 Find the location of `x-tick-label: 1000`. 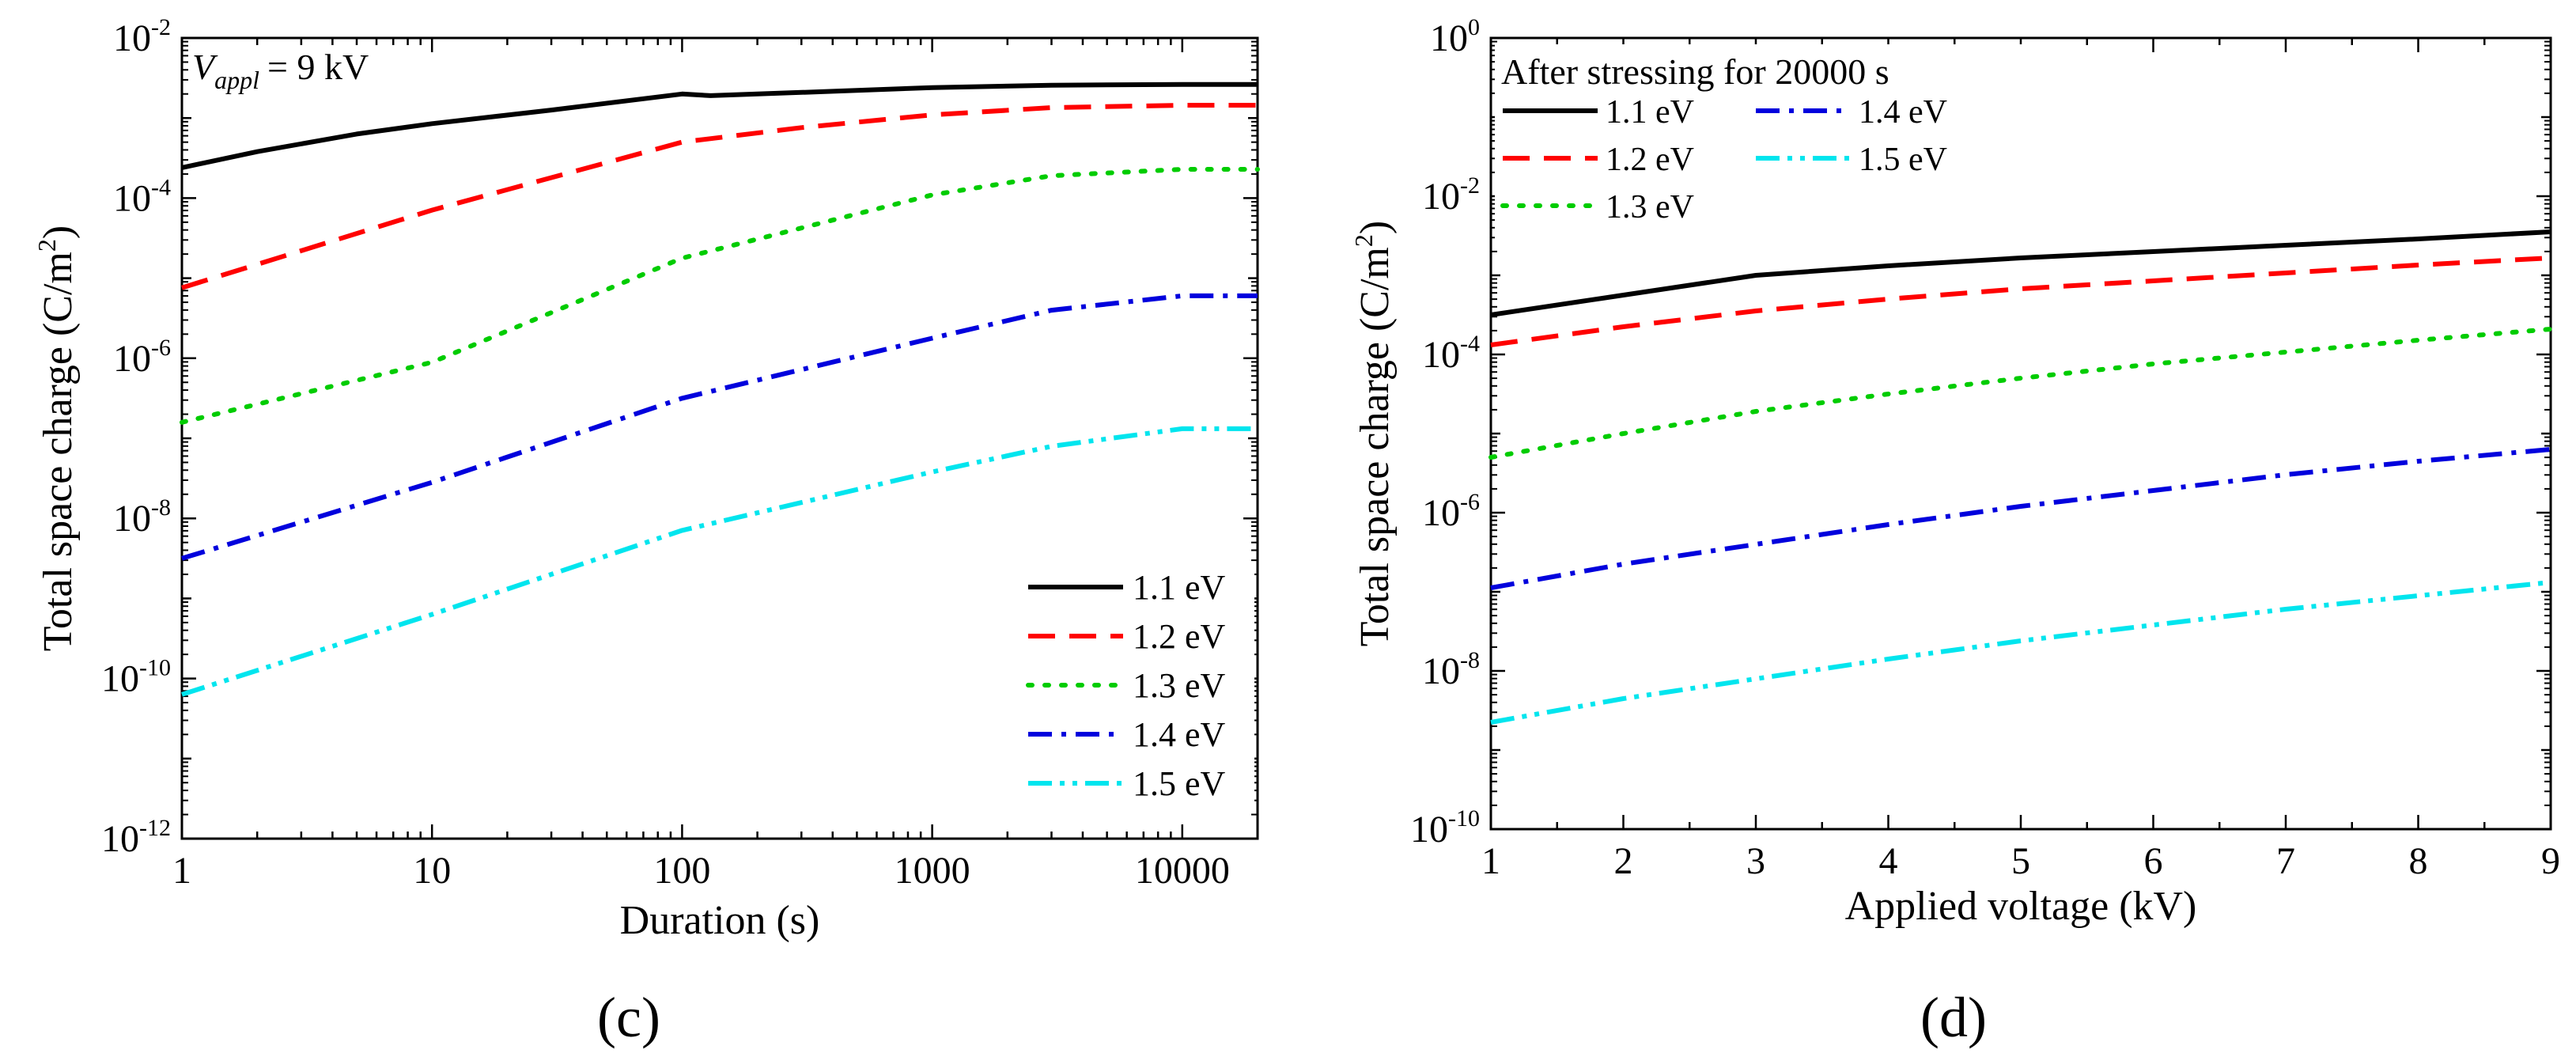

x-tick-label: 1000 is located at coordinates (933, 871).